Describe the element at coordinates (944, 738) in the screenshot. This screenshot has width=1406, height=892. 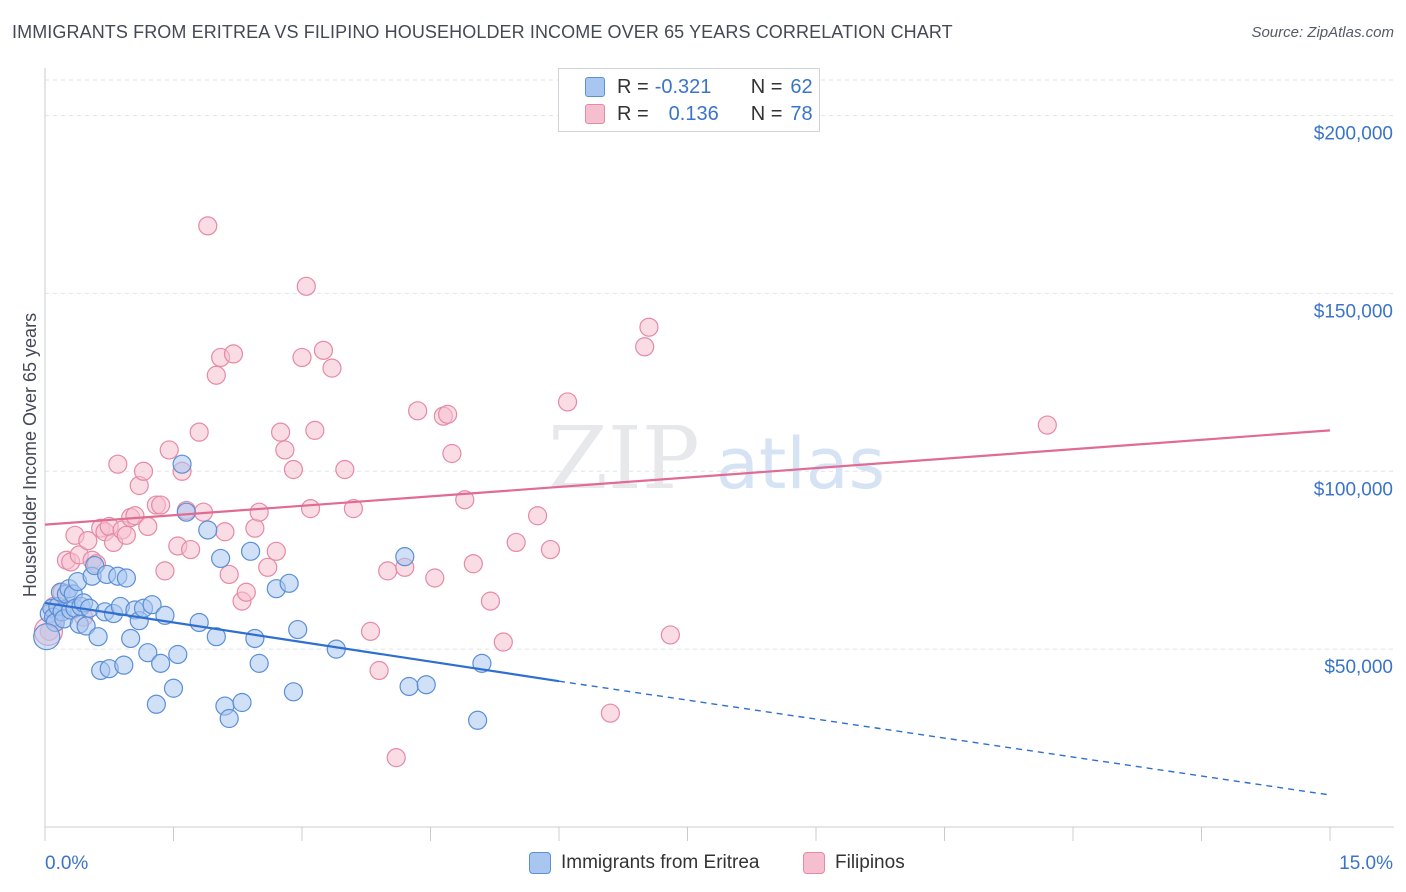
I see `trend-line-eritrea-extension` at that location.